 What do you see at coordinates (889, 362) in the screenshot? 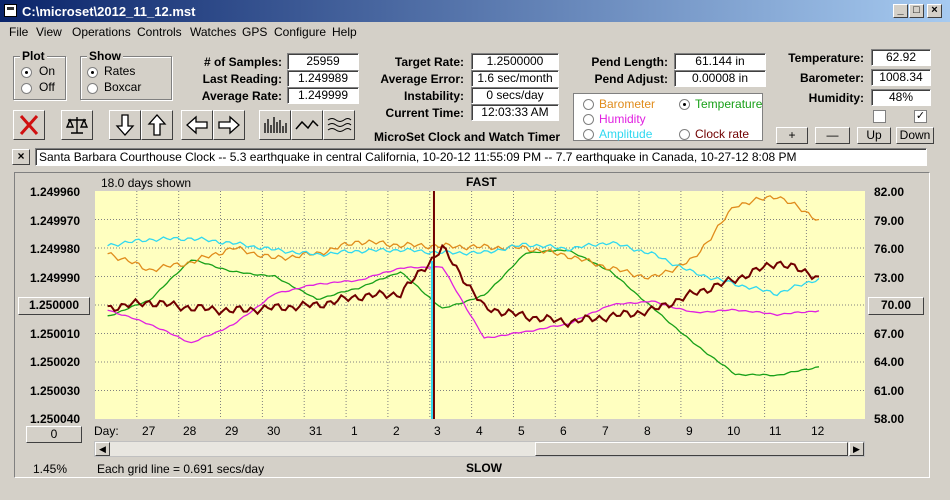
I see `y-right-tick-6: 64.00` at bounding box center [889, 362].